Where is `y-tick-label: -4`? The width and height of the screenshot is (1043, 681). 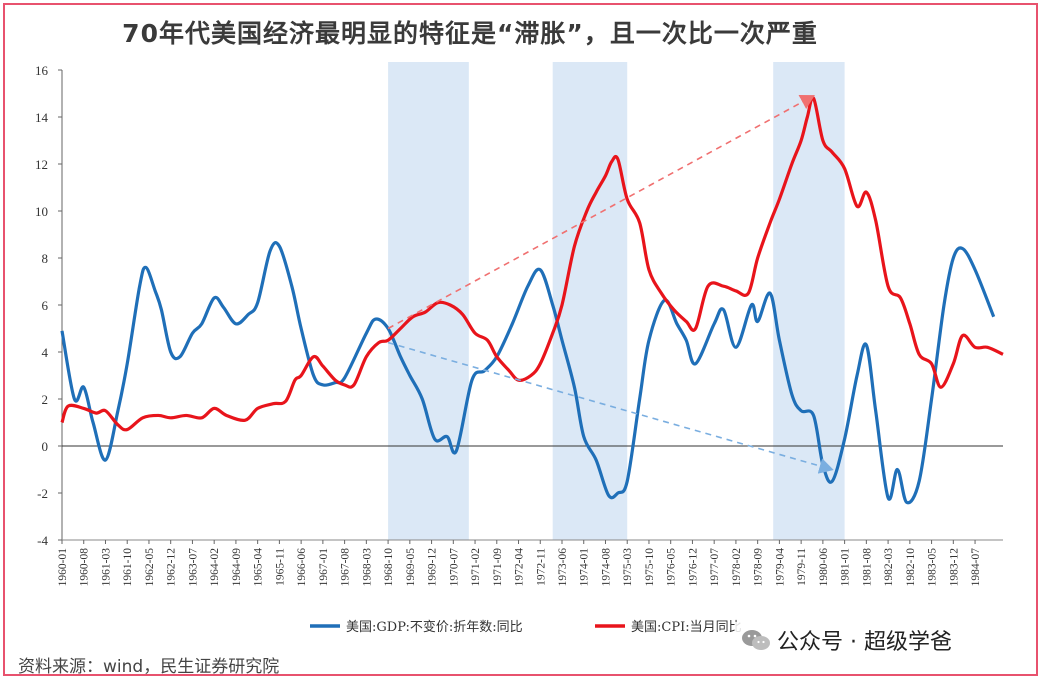 y-tick-label: -4 is located at coordinates (42, 540).